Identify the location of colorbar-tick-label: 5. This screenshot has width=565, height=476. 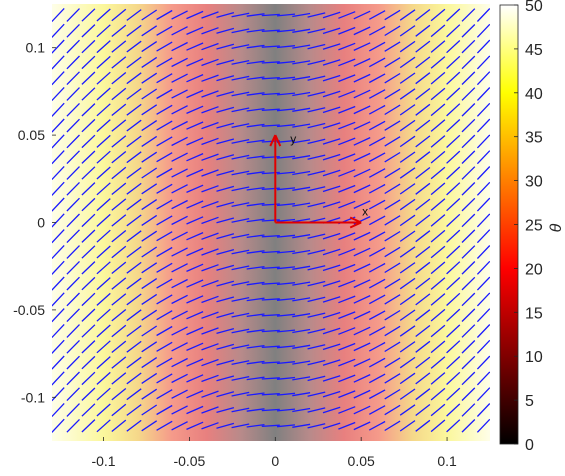
(529, 401).